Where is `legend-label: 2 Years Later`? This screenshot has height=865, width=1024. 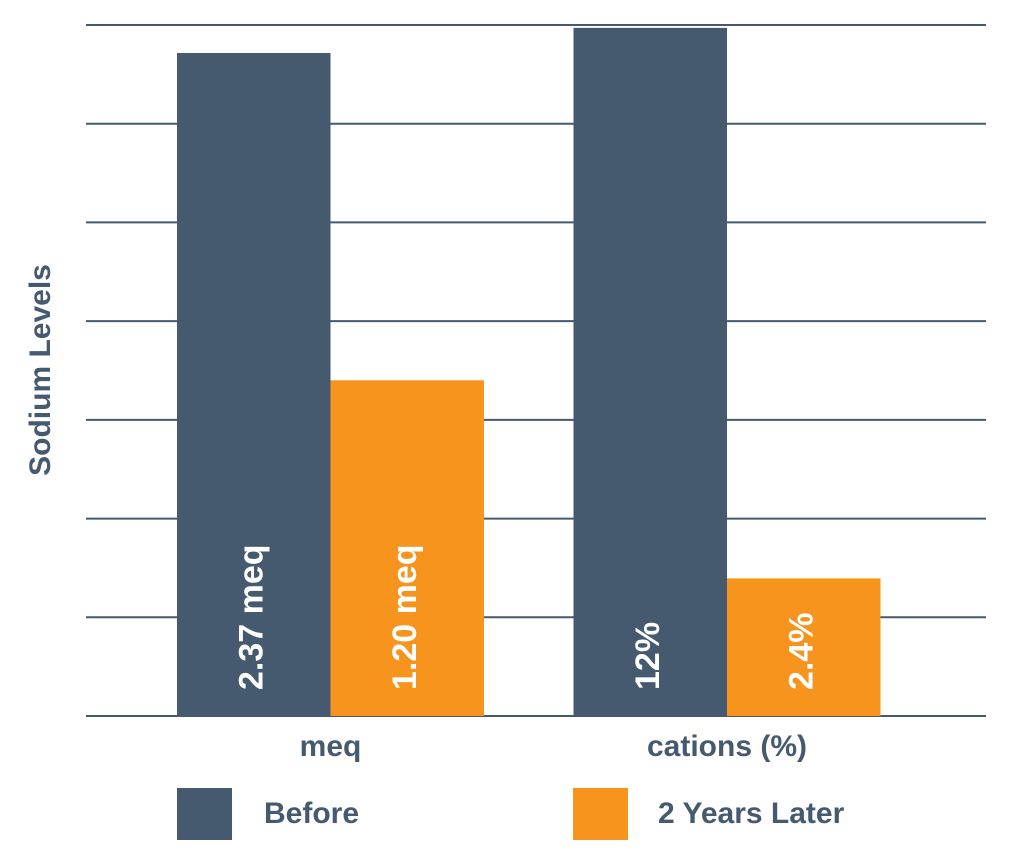 legend-label: 2 Years Later is located at coordinates (751, 813).